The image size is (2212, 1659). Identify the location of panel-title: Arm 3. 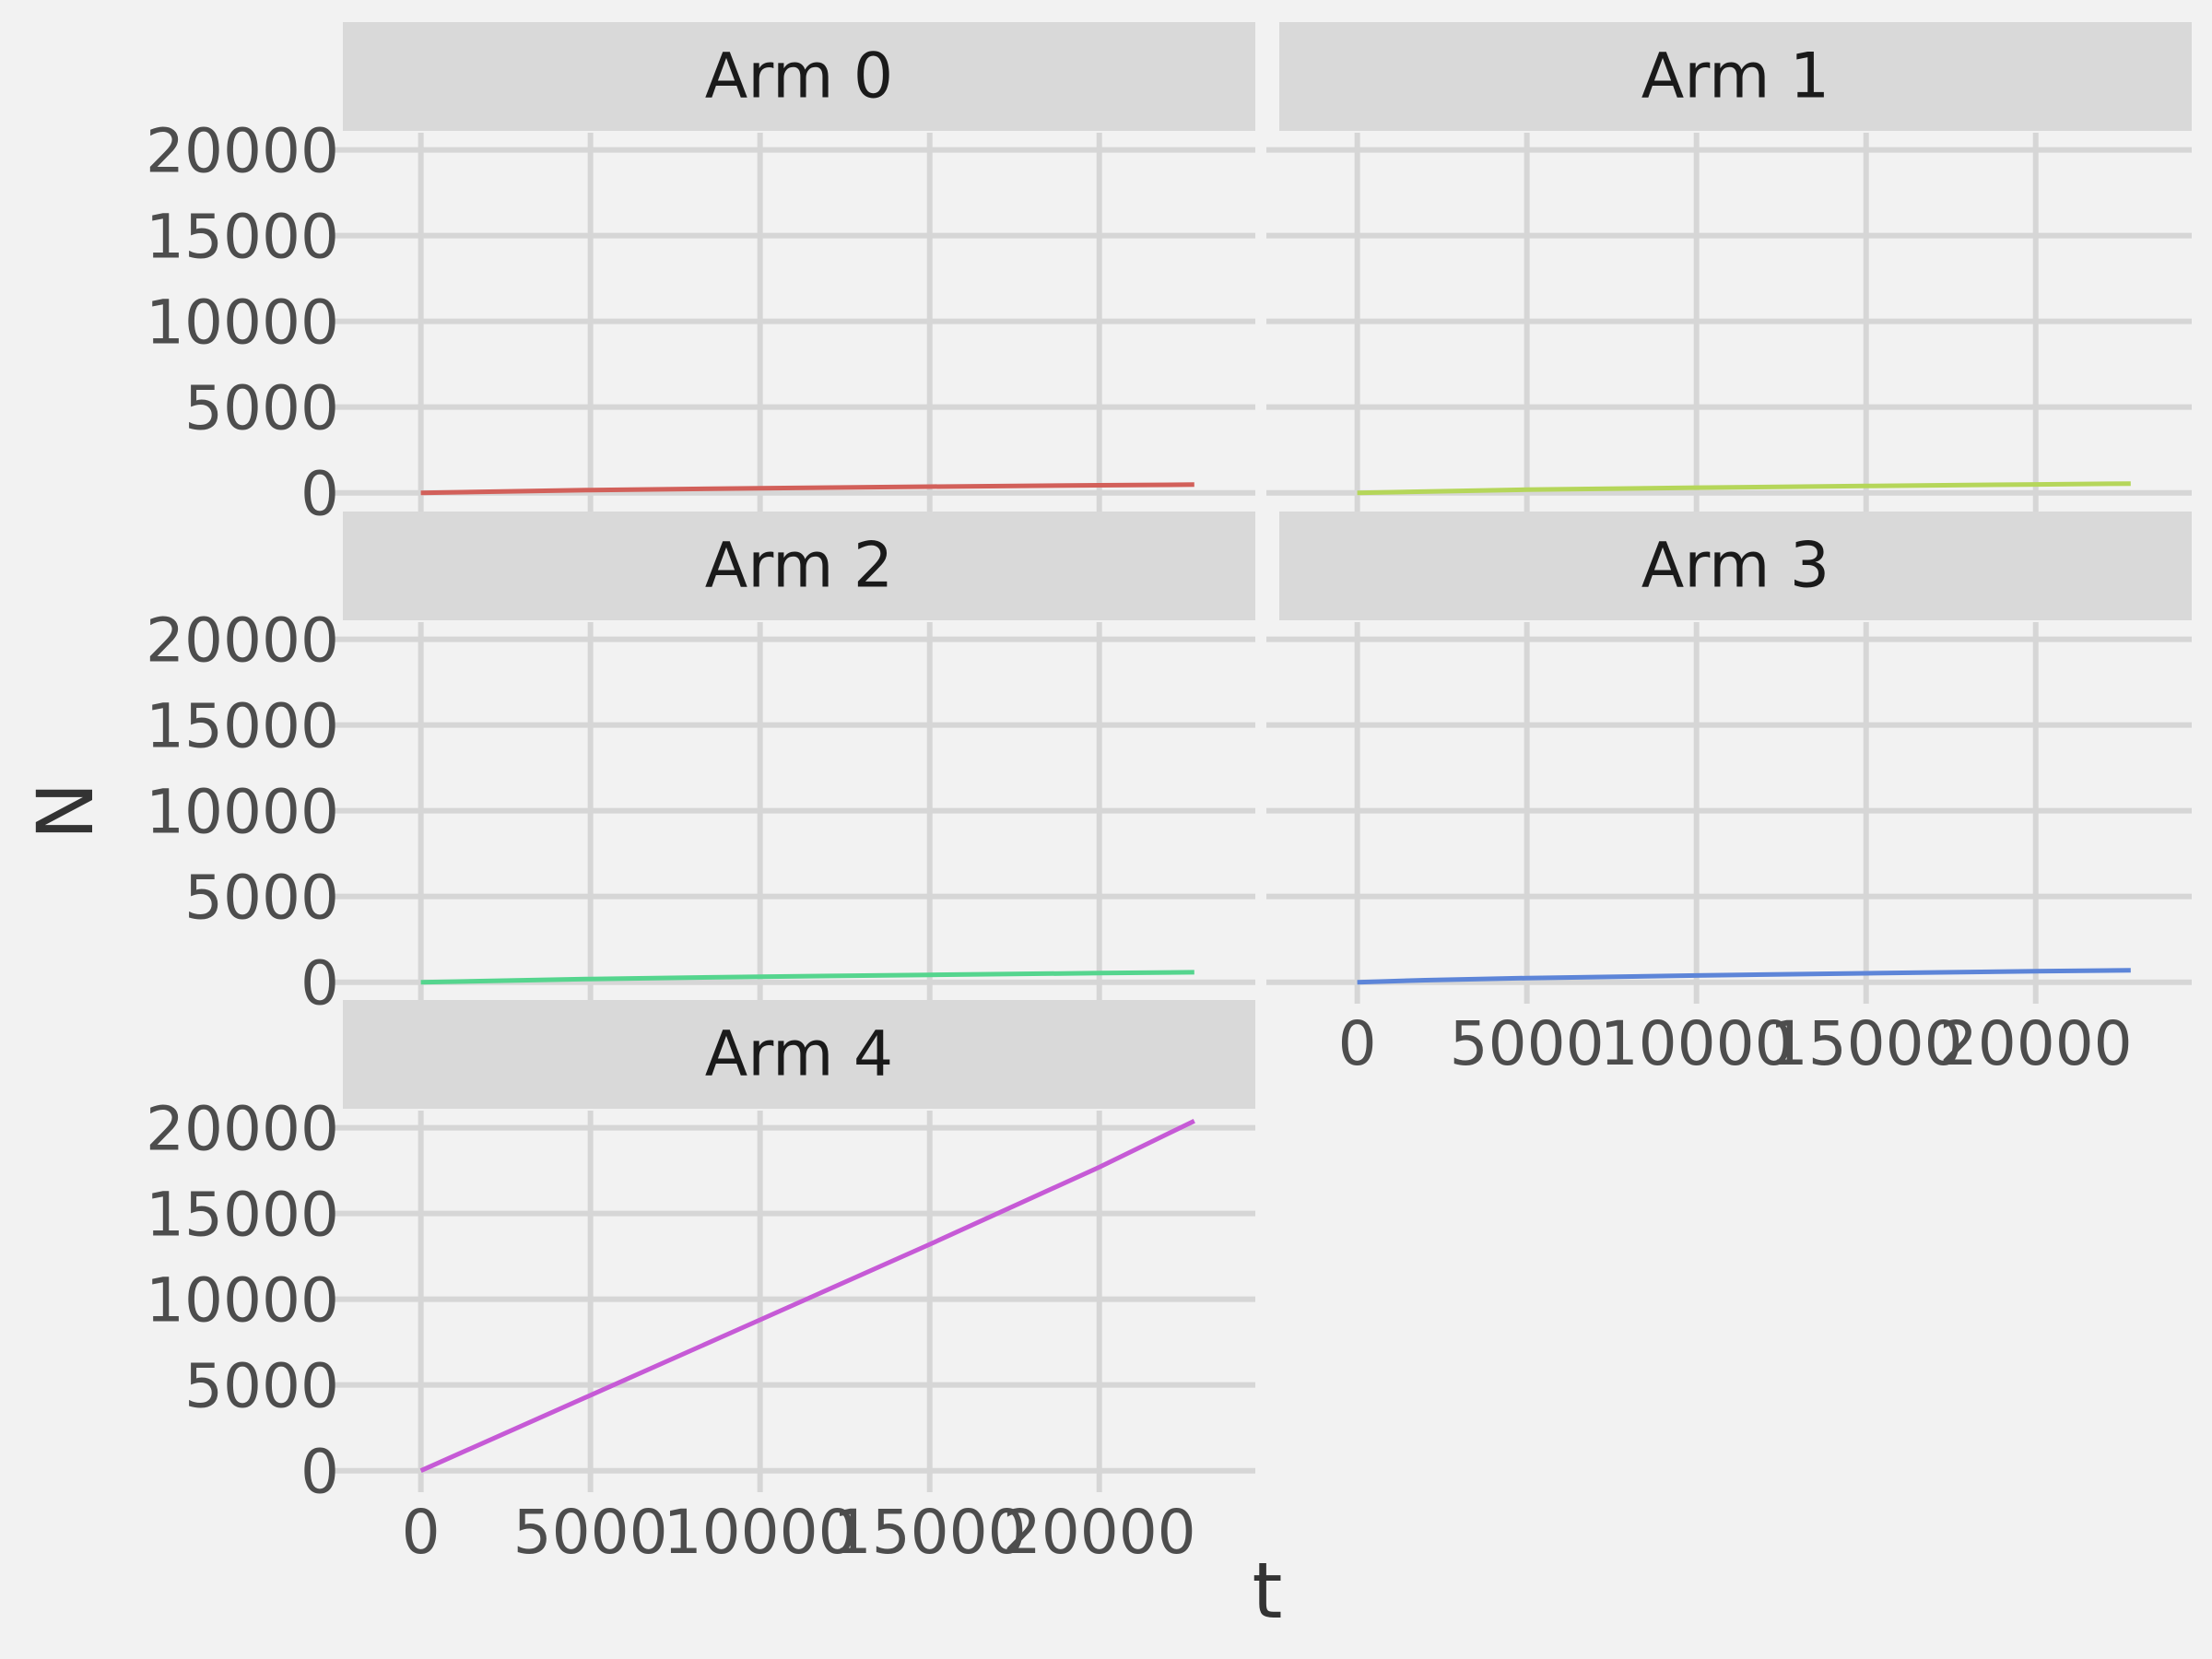
(1735, 566).